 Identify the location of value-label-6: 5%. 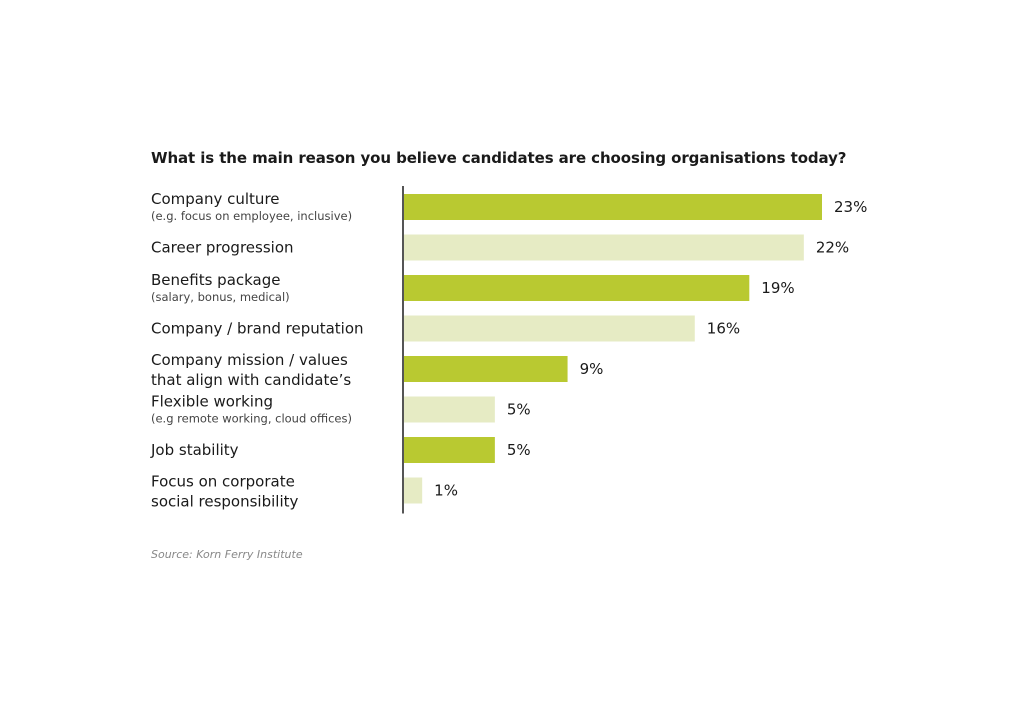
(519, 410).